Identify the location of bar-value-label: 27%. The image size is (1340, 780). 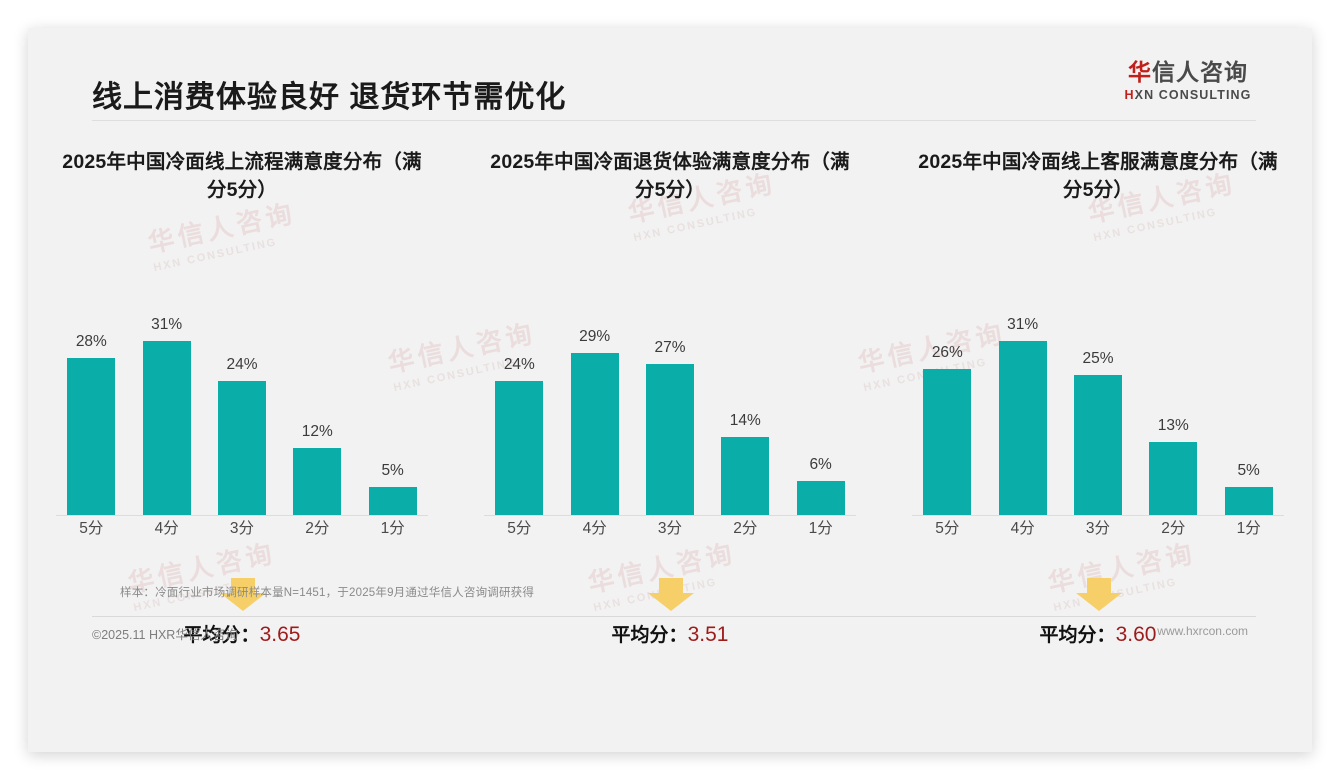
(670, 347).